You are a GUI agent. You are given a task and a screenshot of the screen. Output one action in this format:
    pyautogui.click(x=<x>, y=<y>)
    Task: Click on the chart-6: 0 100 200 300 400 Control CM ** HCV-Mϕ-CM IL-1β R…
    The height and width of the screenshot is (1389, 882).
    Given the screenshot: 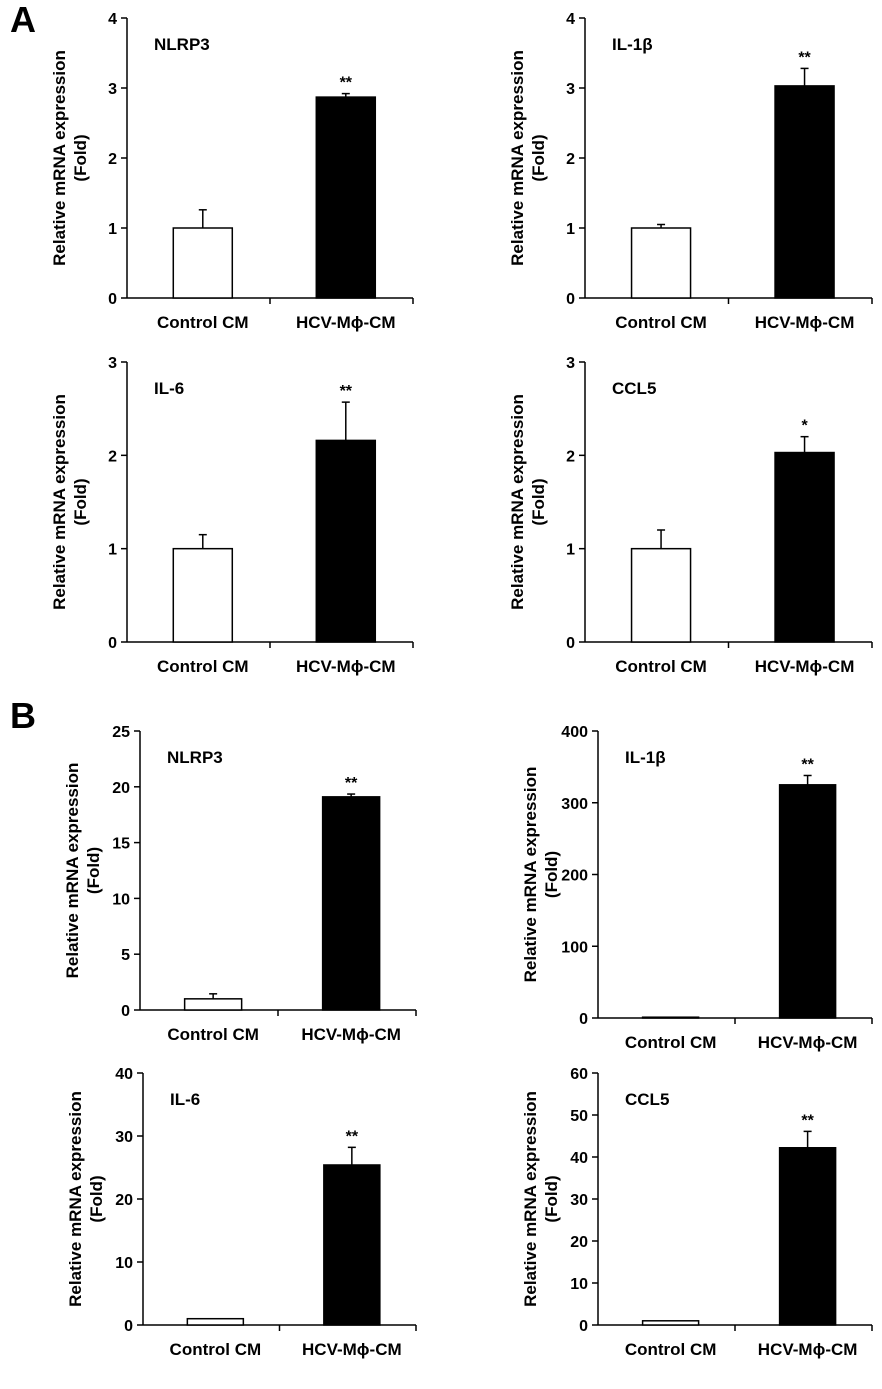 What is the action you would take?
    pyautogui.click(x=697, y=888)
    